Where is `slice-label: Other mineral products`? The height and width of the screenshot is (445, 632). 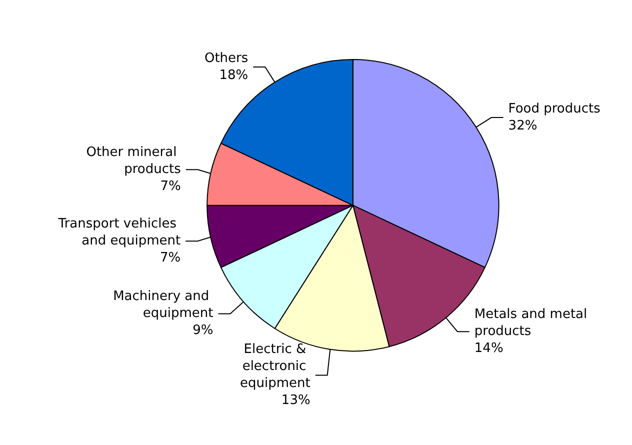 slice-label: Other mineral products is located at coordinates (134, 161).